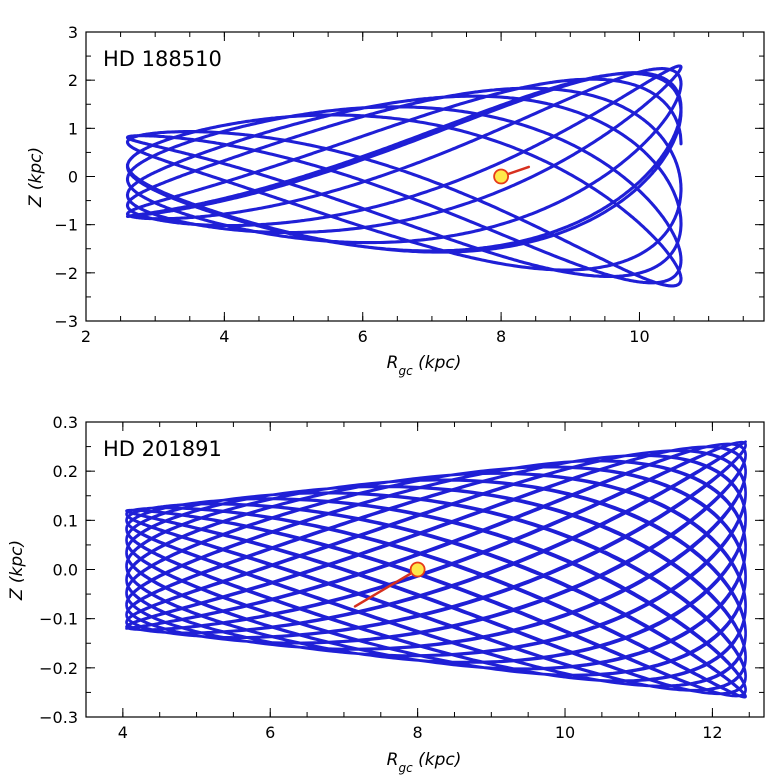 This screenshot has height=784, width=780. What do you see at coordinates (66, 321) in the screenshot?
I see `y-tick-label: −3` at bounding box center [66, 321].